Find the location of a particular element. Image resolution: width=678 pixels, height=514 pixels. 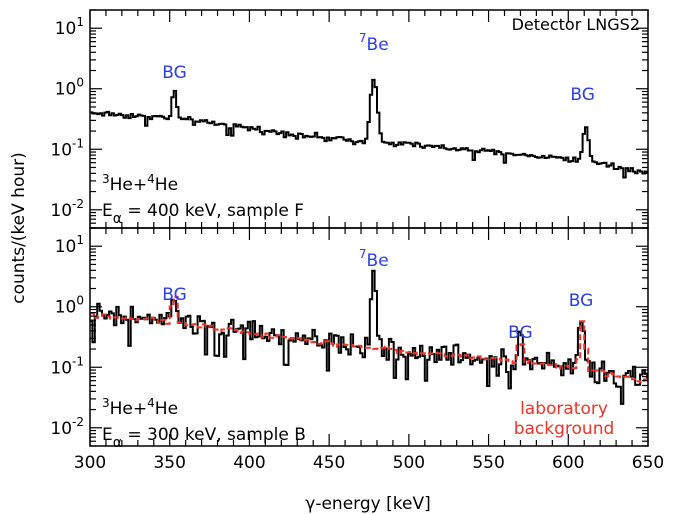

x-tick-label: 550 is located at coordinates (488, 463).